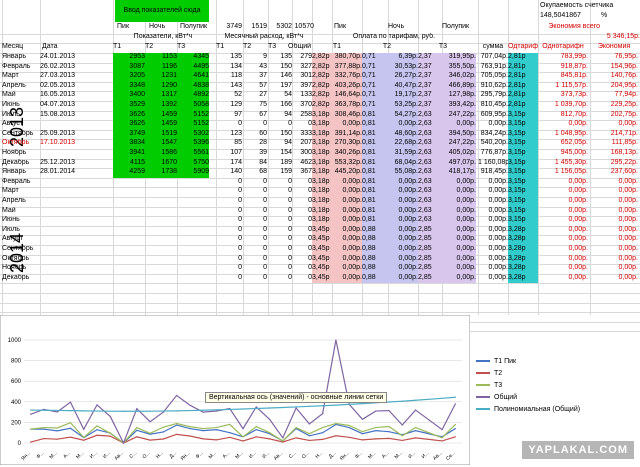 This screenshot has width=640, height=467. I want to click on table-cell-t3: 4838, so click(193, 86).